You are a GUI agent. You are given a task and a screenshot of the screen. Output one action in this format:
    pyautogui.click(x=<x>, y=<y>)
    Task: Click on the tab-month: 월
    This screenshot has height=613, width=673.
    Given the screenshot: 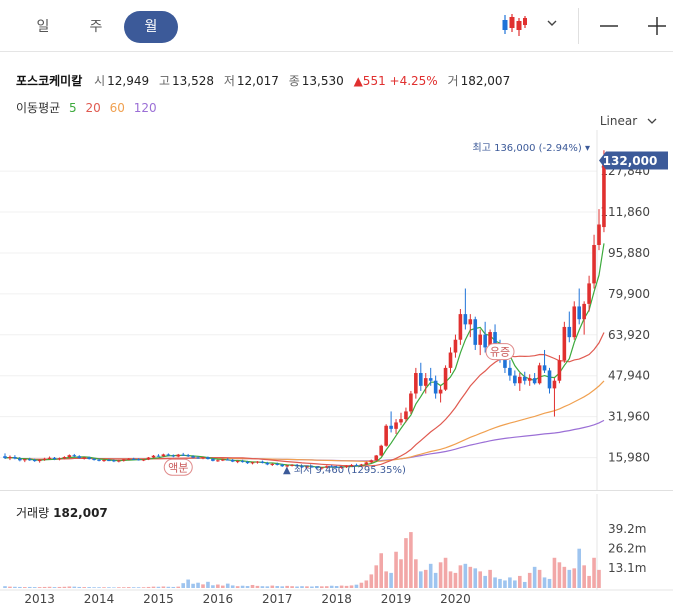 What is the action you would take?
    pyautogui.click(x=151, y=27)
    